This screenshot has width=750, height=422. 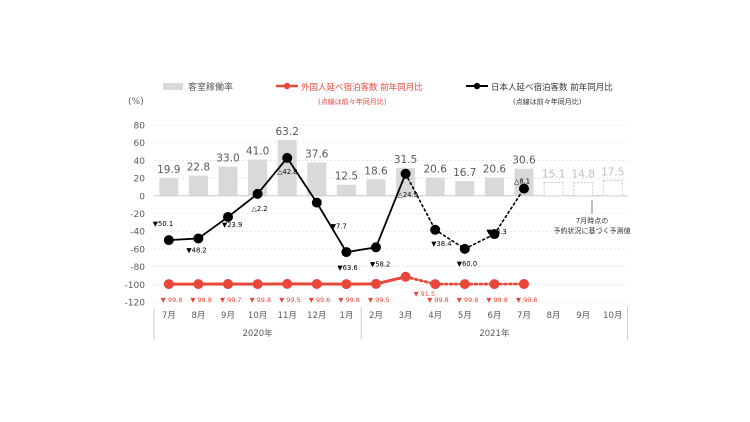 I want to click on japanese-value-label: ▼7.7, so click(x=339, y=227).